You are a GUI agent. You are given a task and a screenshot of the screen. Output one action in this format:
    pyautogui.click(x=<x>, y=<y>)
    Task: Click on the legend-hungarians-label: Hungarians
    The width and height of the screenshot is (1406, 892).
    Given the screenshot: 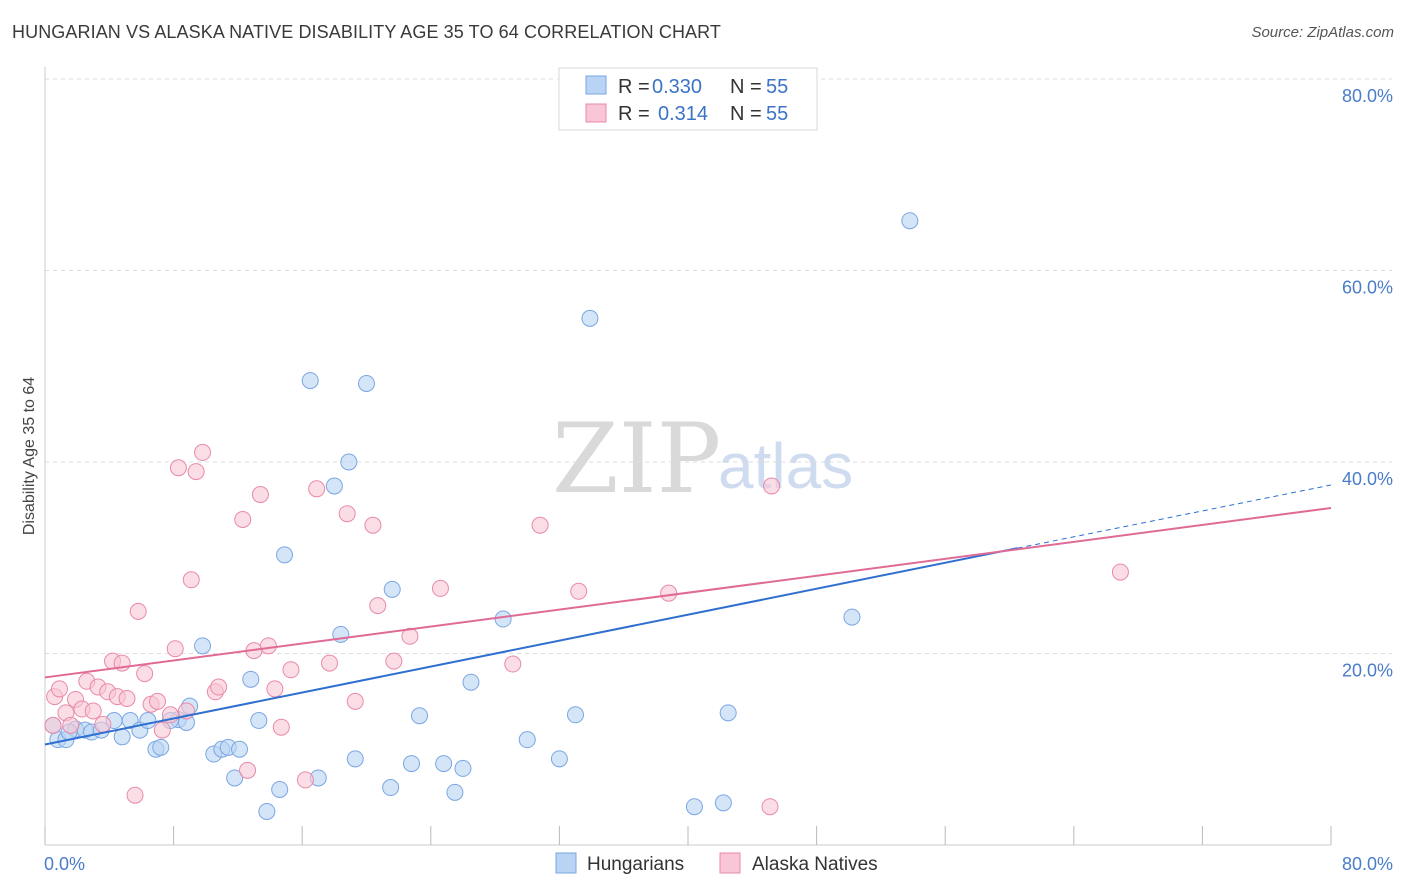 What is the action you would take?
    pyautogui.click(x=635, y=864)
    